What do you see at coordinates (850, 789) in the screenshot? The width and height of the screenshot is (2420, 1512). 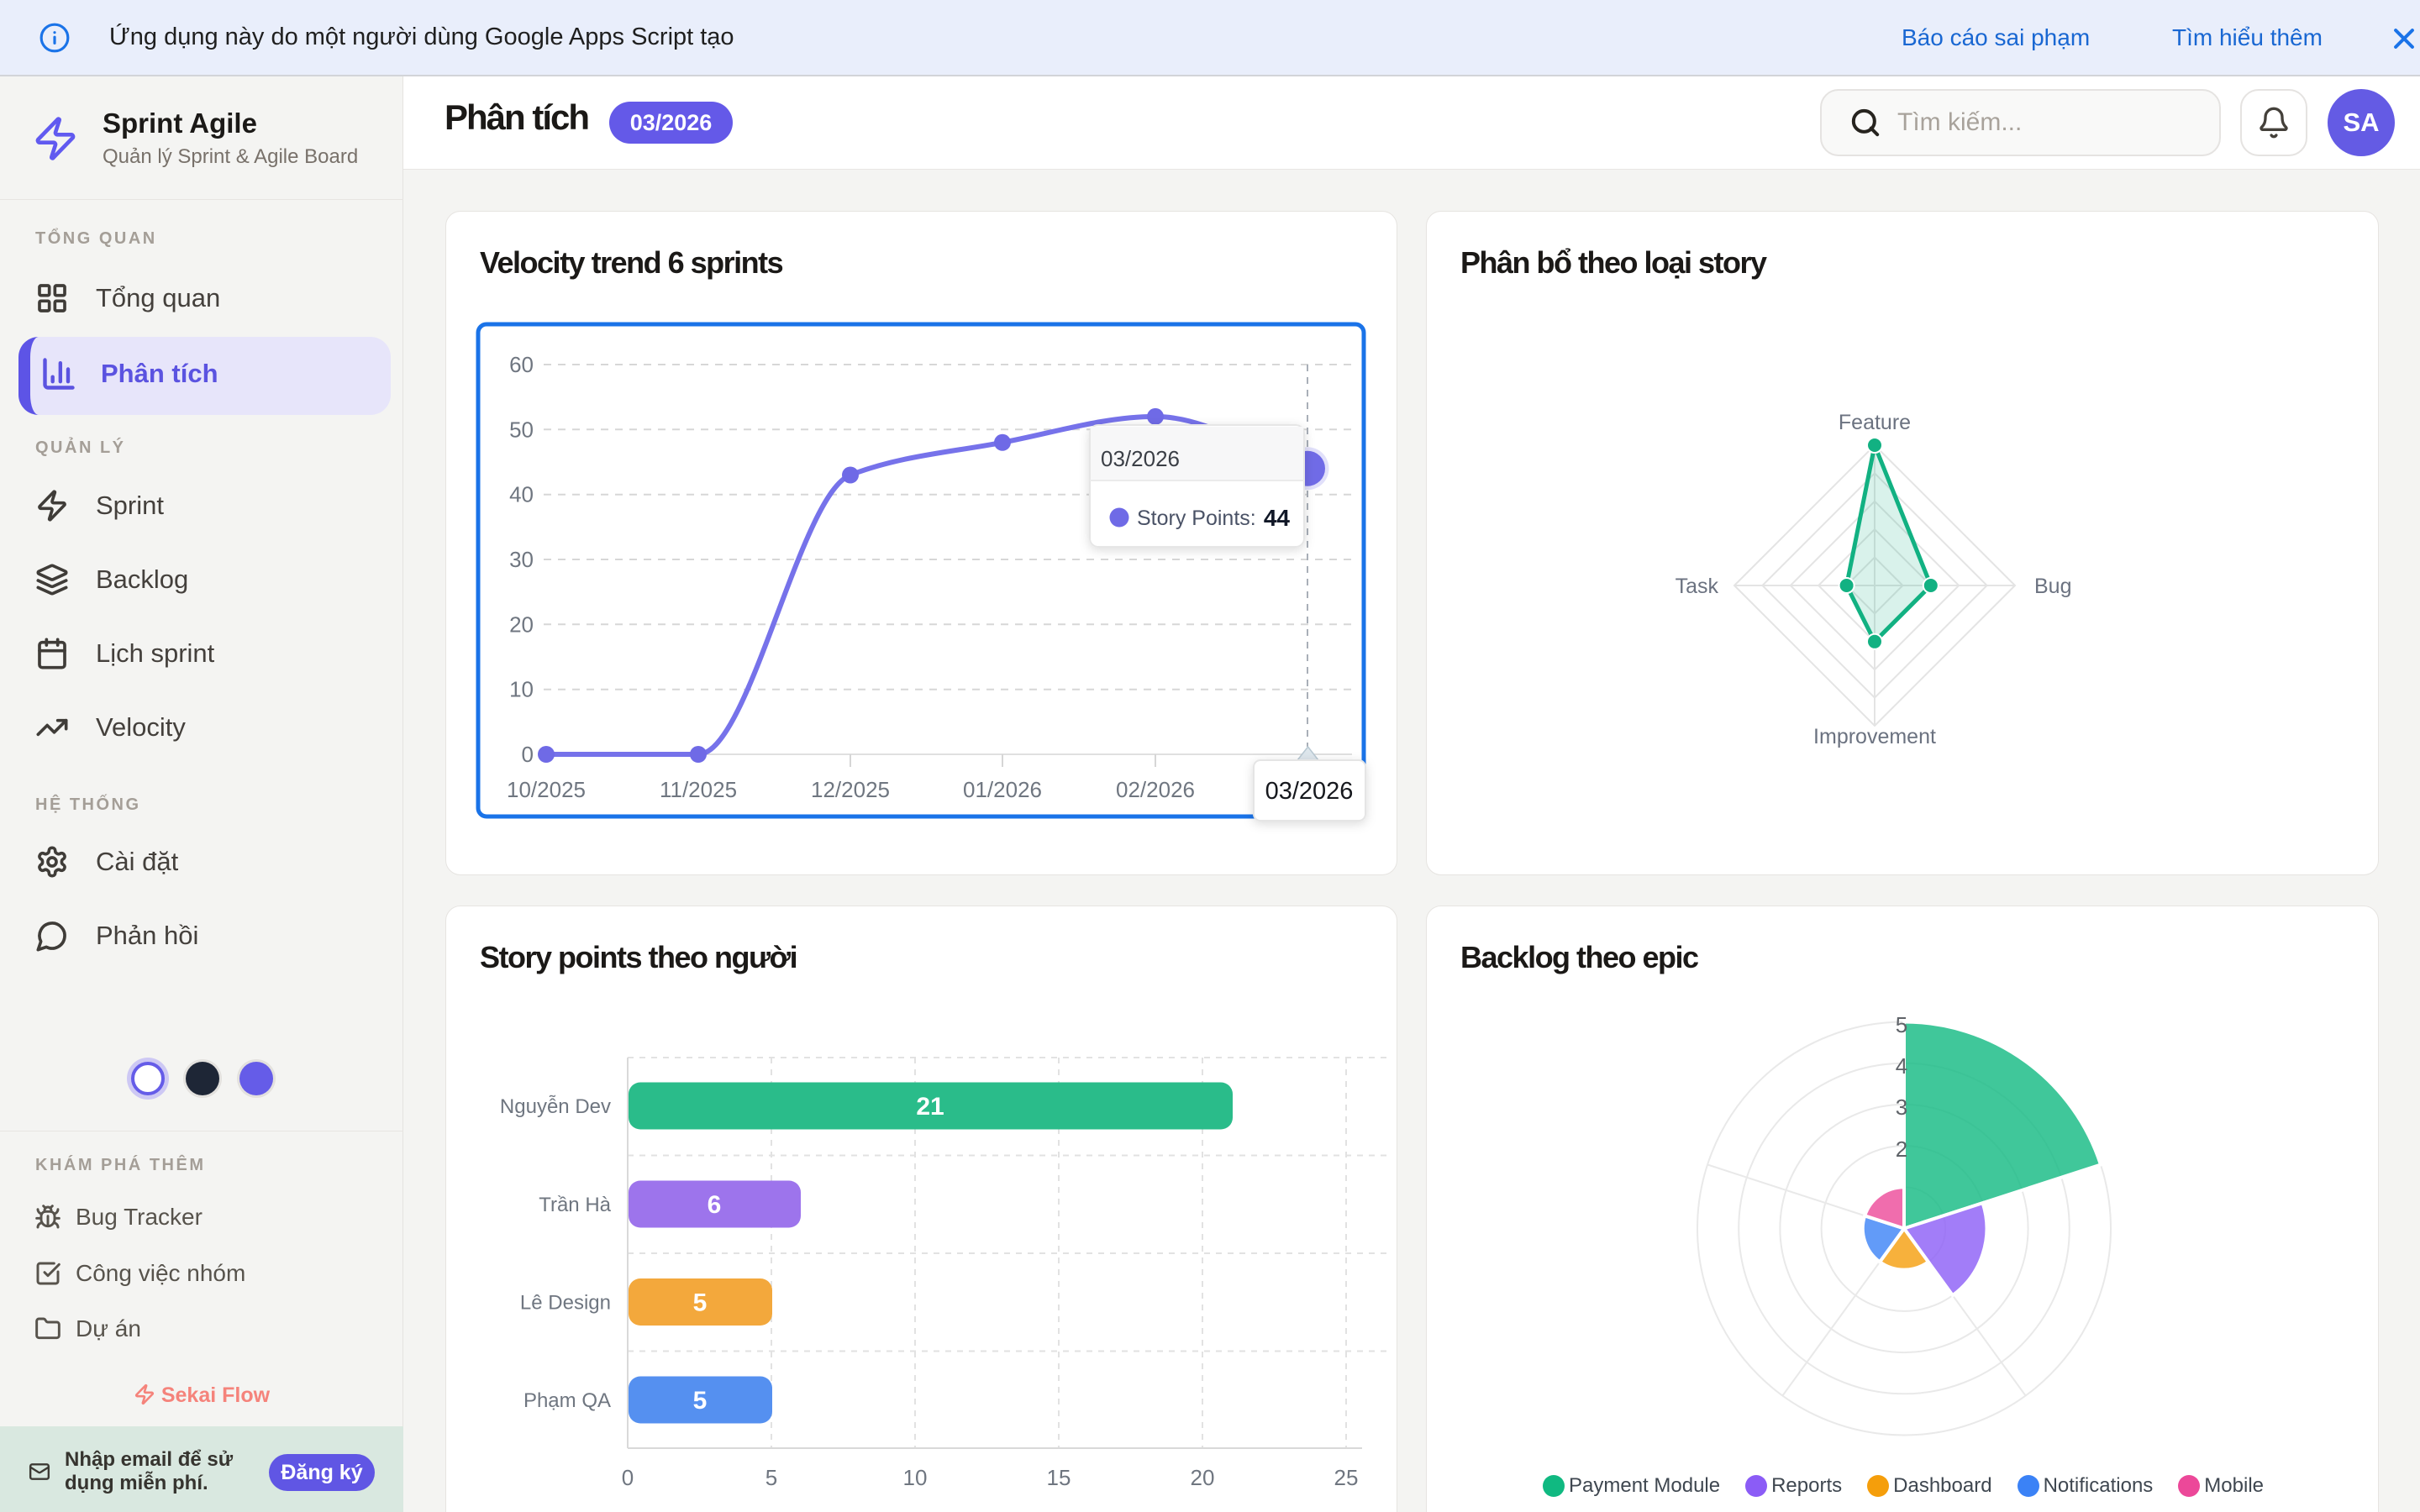 I see `svg-text: 12/2025` at bounding box center [850, 789].